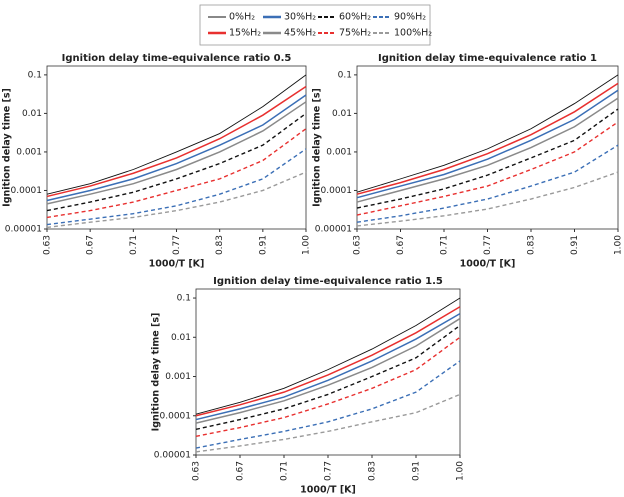  What do you see at coordinates (300, 33) in the screenshot?
I see `legend-label: 45%H₂` at bounding box center [300, 33].